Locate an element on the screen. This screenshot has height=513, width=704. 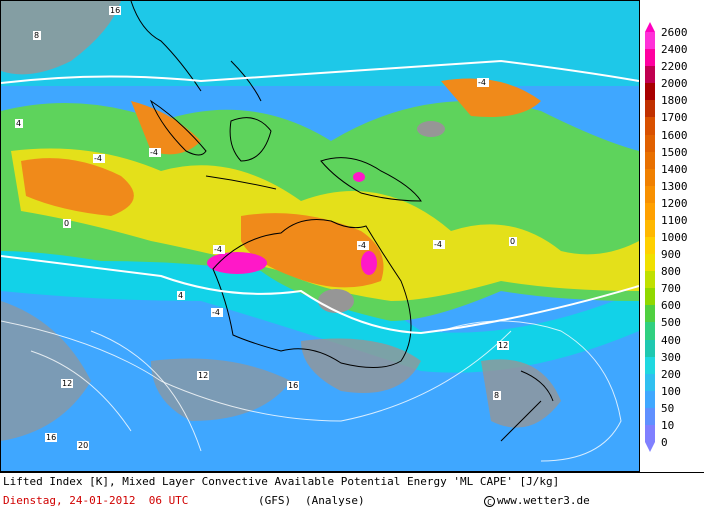
legend-label: 10 is located at coordinates (668, 425).